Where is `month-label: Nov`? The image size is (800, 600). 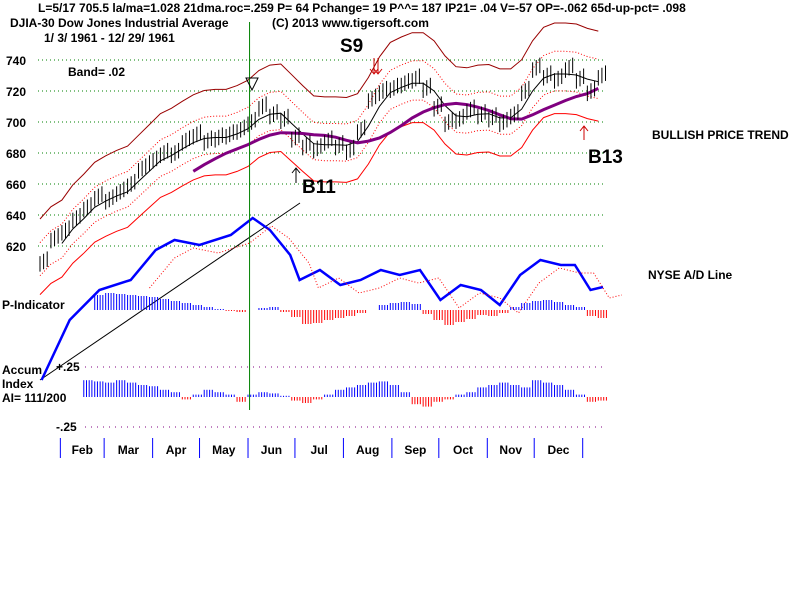
month-label: Nov is located at coordinates (510, 450).